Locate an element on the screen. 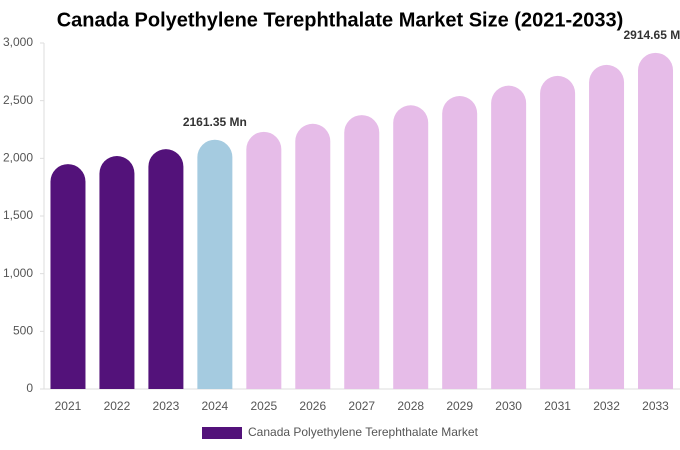 This screenshot has height=450, width=680. value-label: 2914.65 Mn is located at coordinates (651, 35).